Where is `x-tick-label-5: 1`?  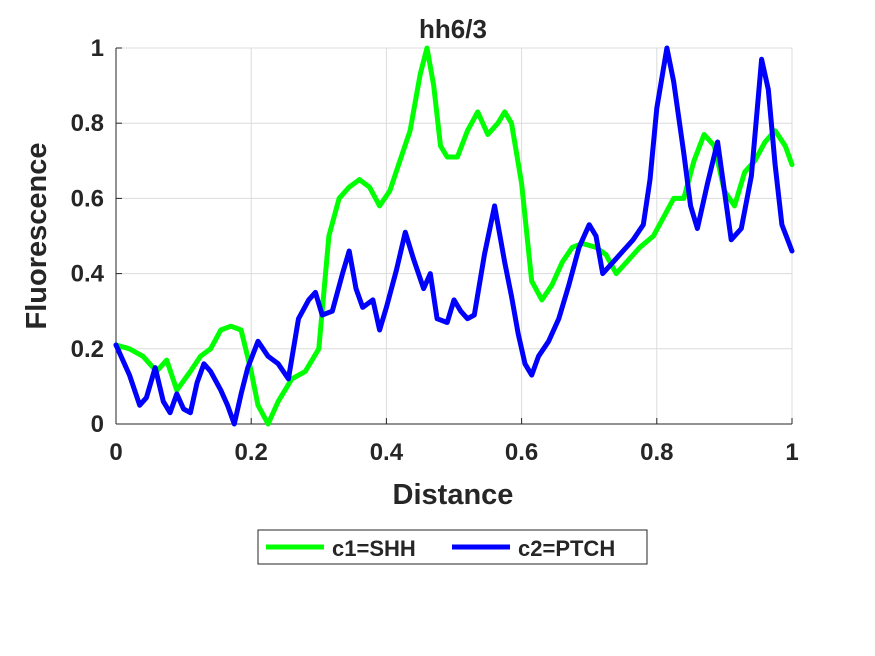 x-tick-label-5: 1 is located at coordinates (791, 452).